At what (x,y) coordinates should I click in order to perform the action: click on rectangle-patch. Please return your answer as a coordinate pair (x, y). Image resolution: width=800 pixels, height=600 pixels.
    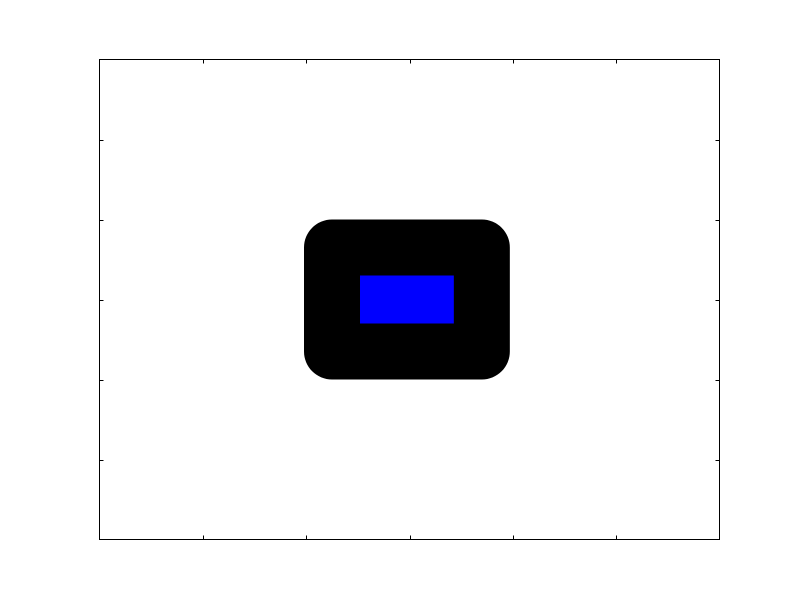
    Looking at the image, I should click on (407, 299).